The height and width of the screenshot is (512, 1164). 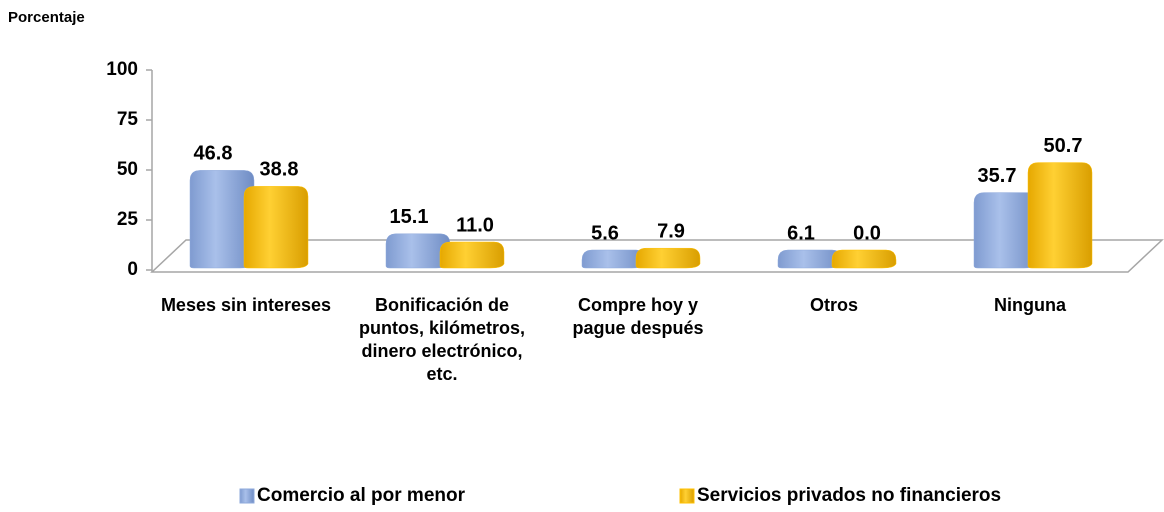 I want to click on value-label: 7.9, so click(x=671, y=231).